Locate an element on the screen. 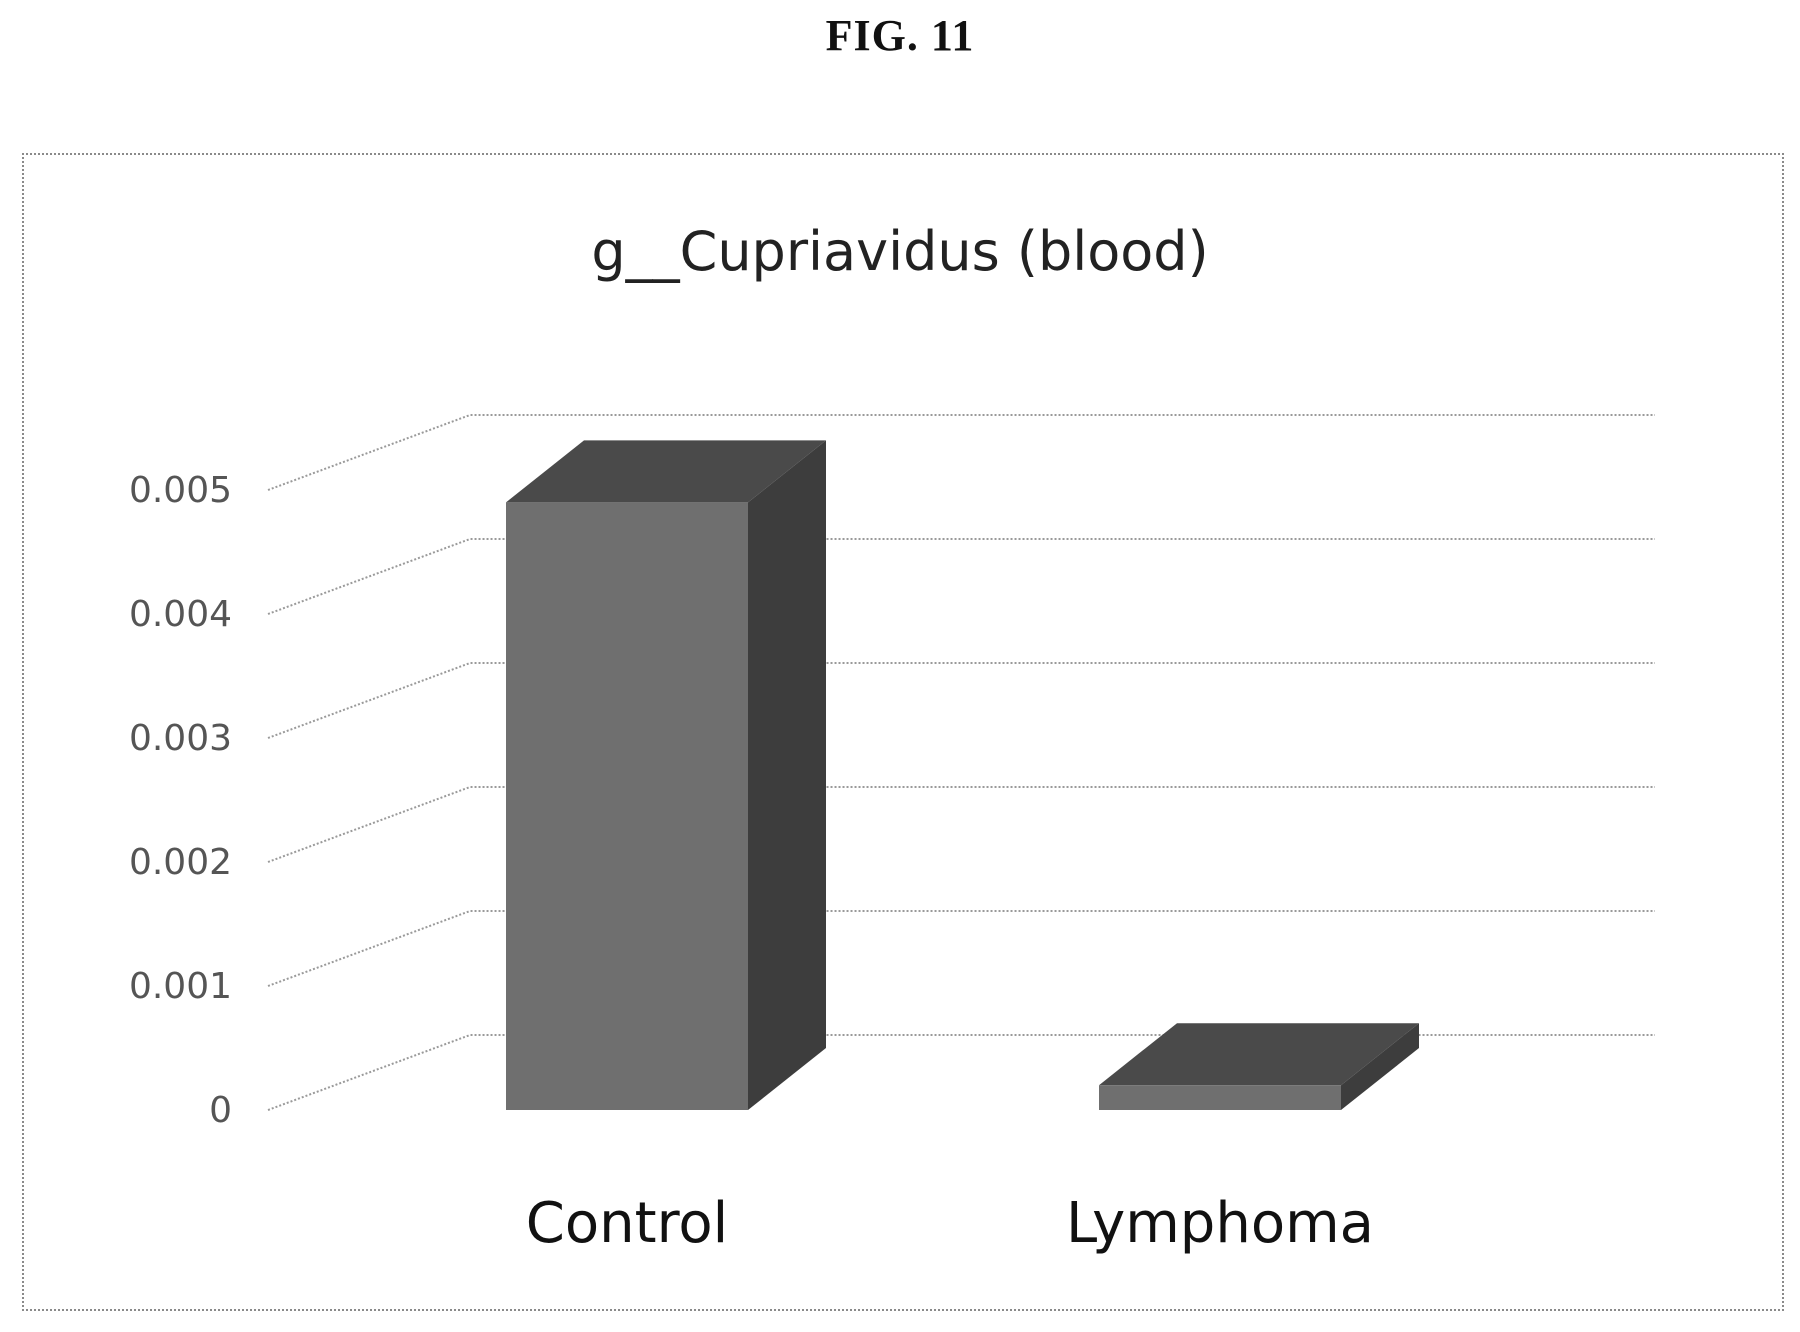  bar-lymphoma is located at coordinates (1259, 1066).